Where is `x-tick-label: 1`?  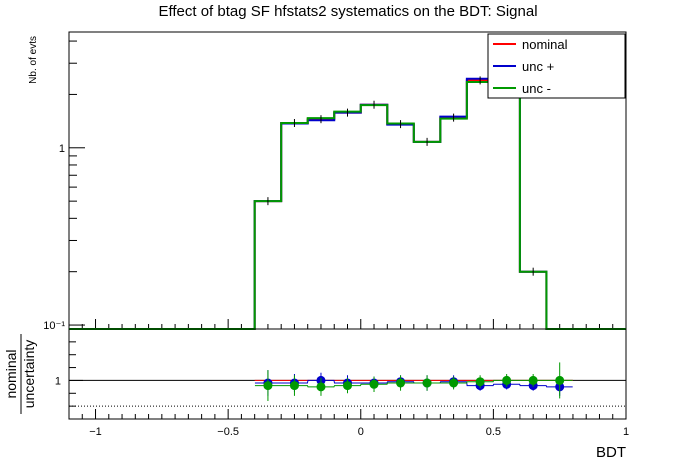
x-tick-label: 1 is located at coordinates (626, 432).